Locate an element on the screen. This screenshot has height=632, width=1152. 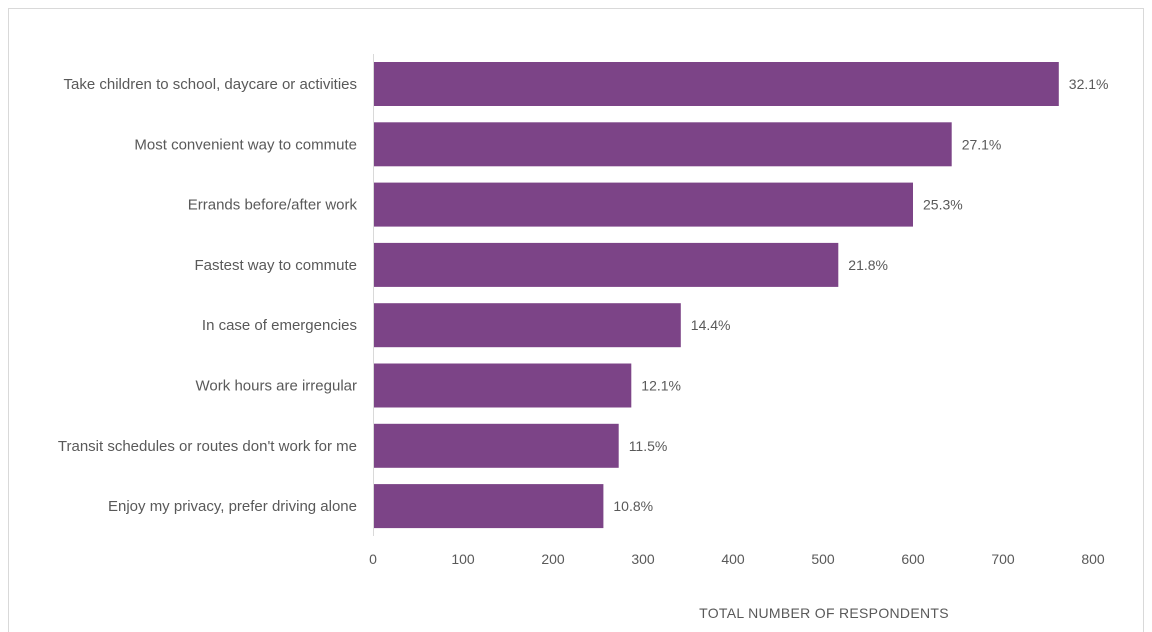
data-label: 10.8% is located at coordinates (633, 506).